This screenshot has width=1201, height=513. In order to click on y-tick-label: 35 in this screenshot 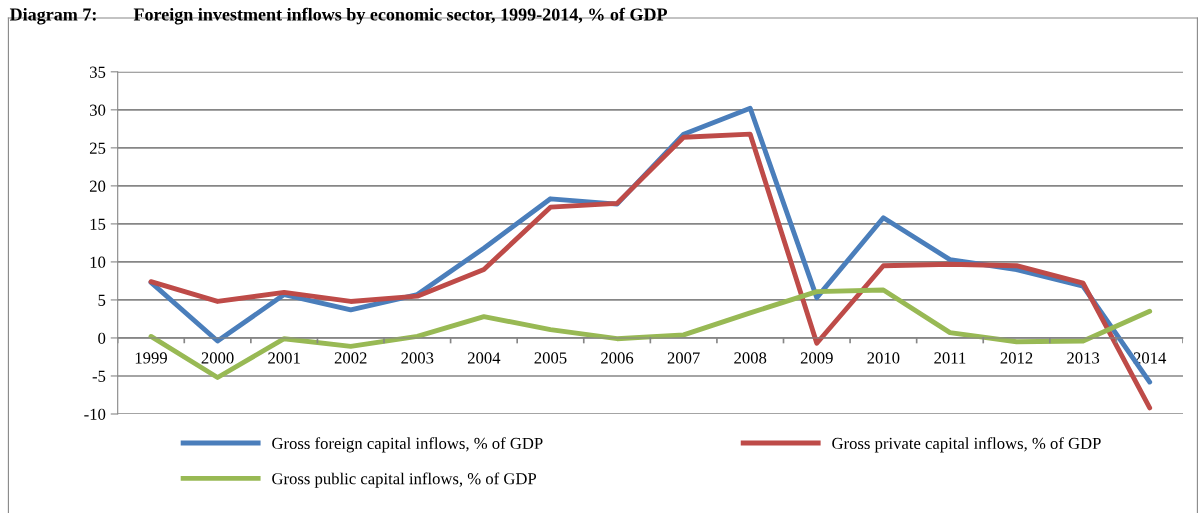, I will do `click(98, 72)`.